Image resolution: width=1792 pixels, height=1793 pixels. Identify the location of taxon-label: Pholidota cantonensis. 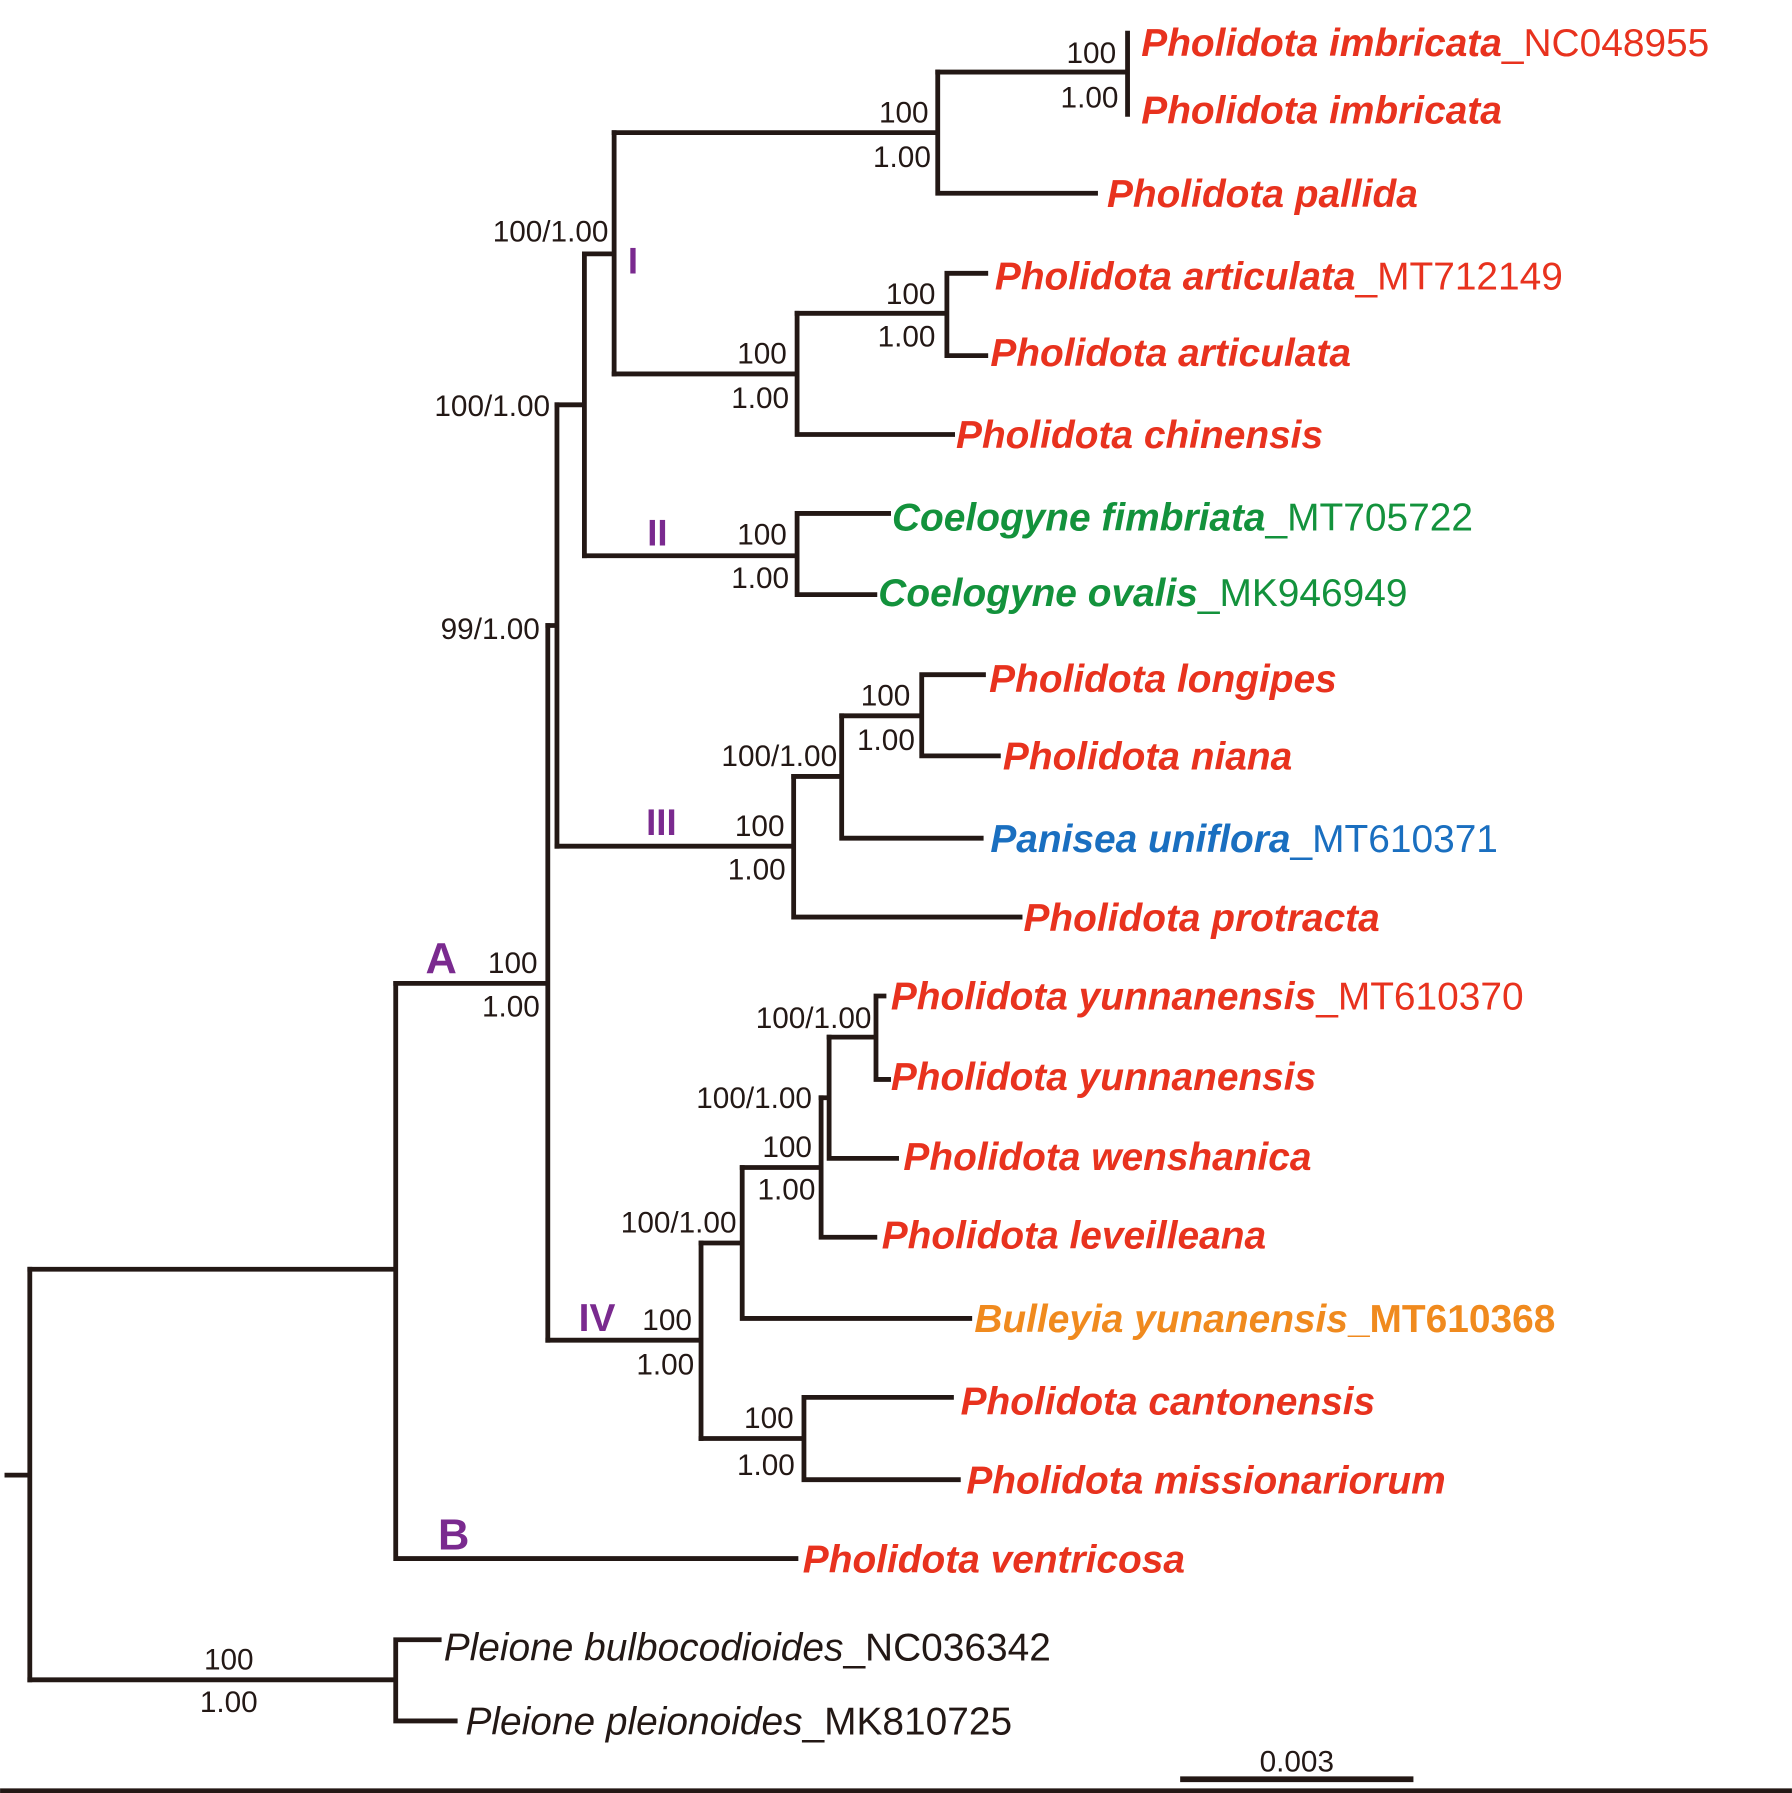
(1168, 1402).